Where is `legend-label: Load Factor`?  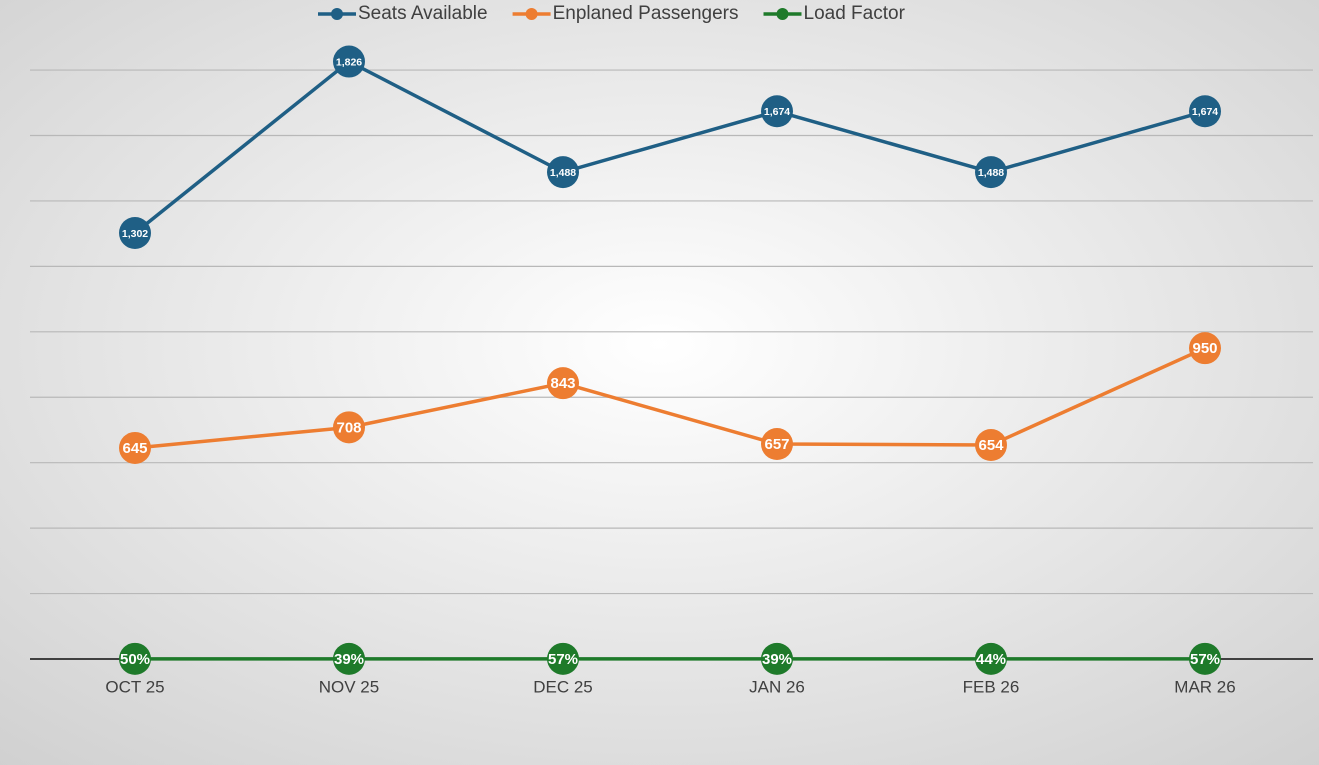 legend-label: Load Factor is located at coordinates (855, 13).